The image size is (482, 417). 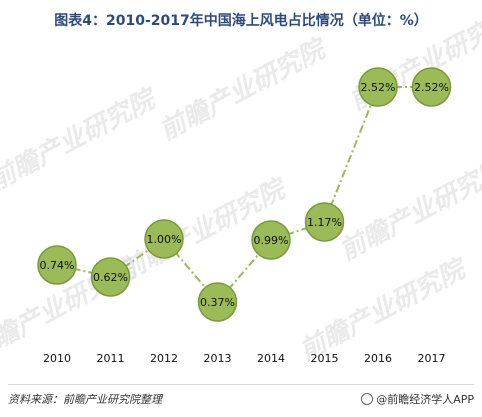 What do you see at coordinates (111, 358) in the screenshot?
I see `x-tick-label-2011: 2011` at bounding box center [111, 358].